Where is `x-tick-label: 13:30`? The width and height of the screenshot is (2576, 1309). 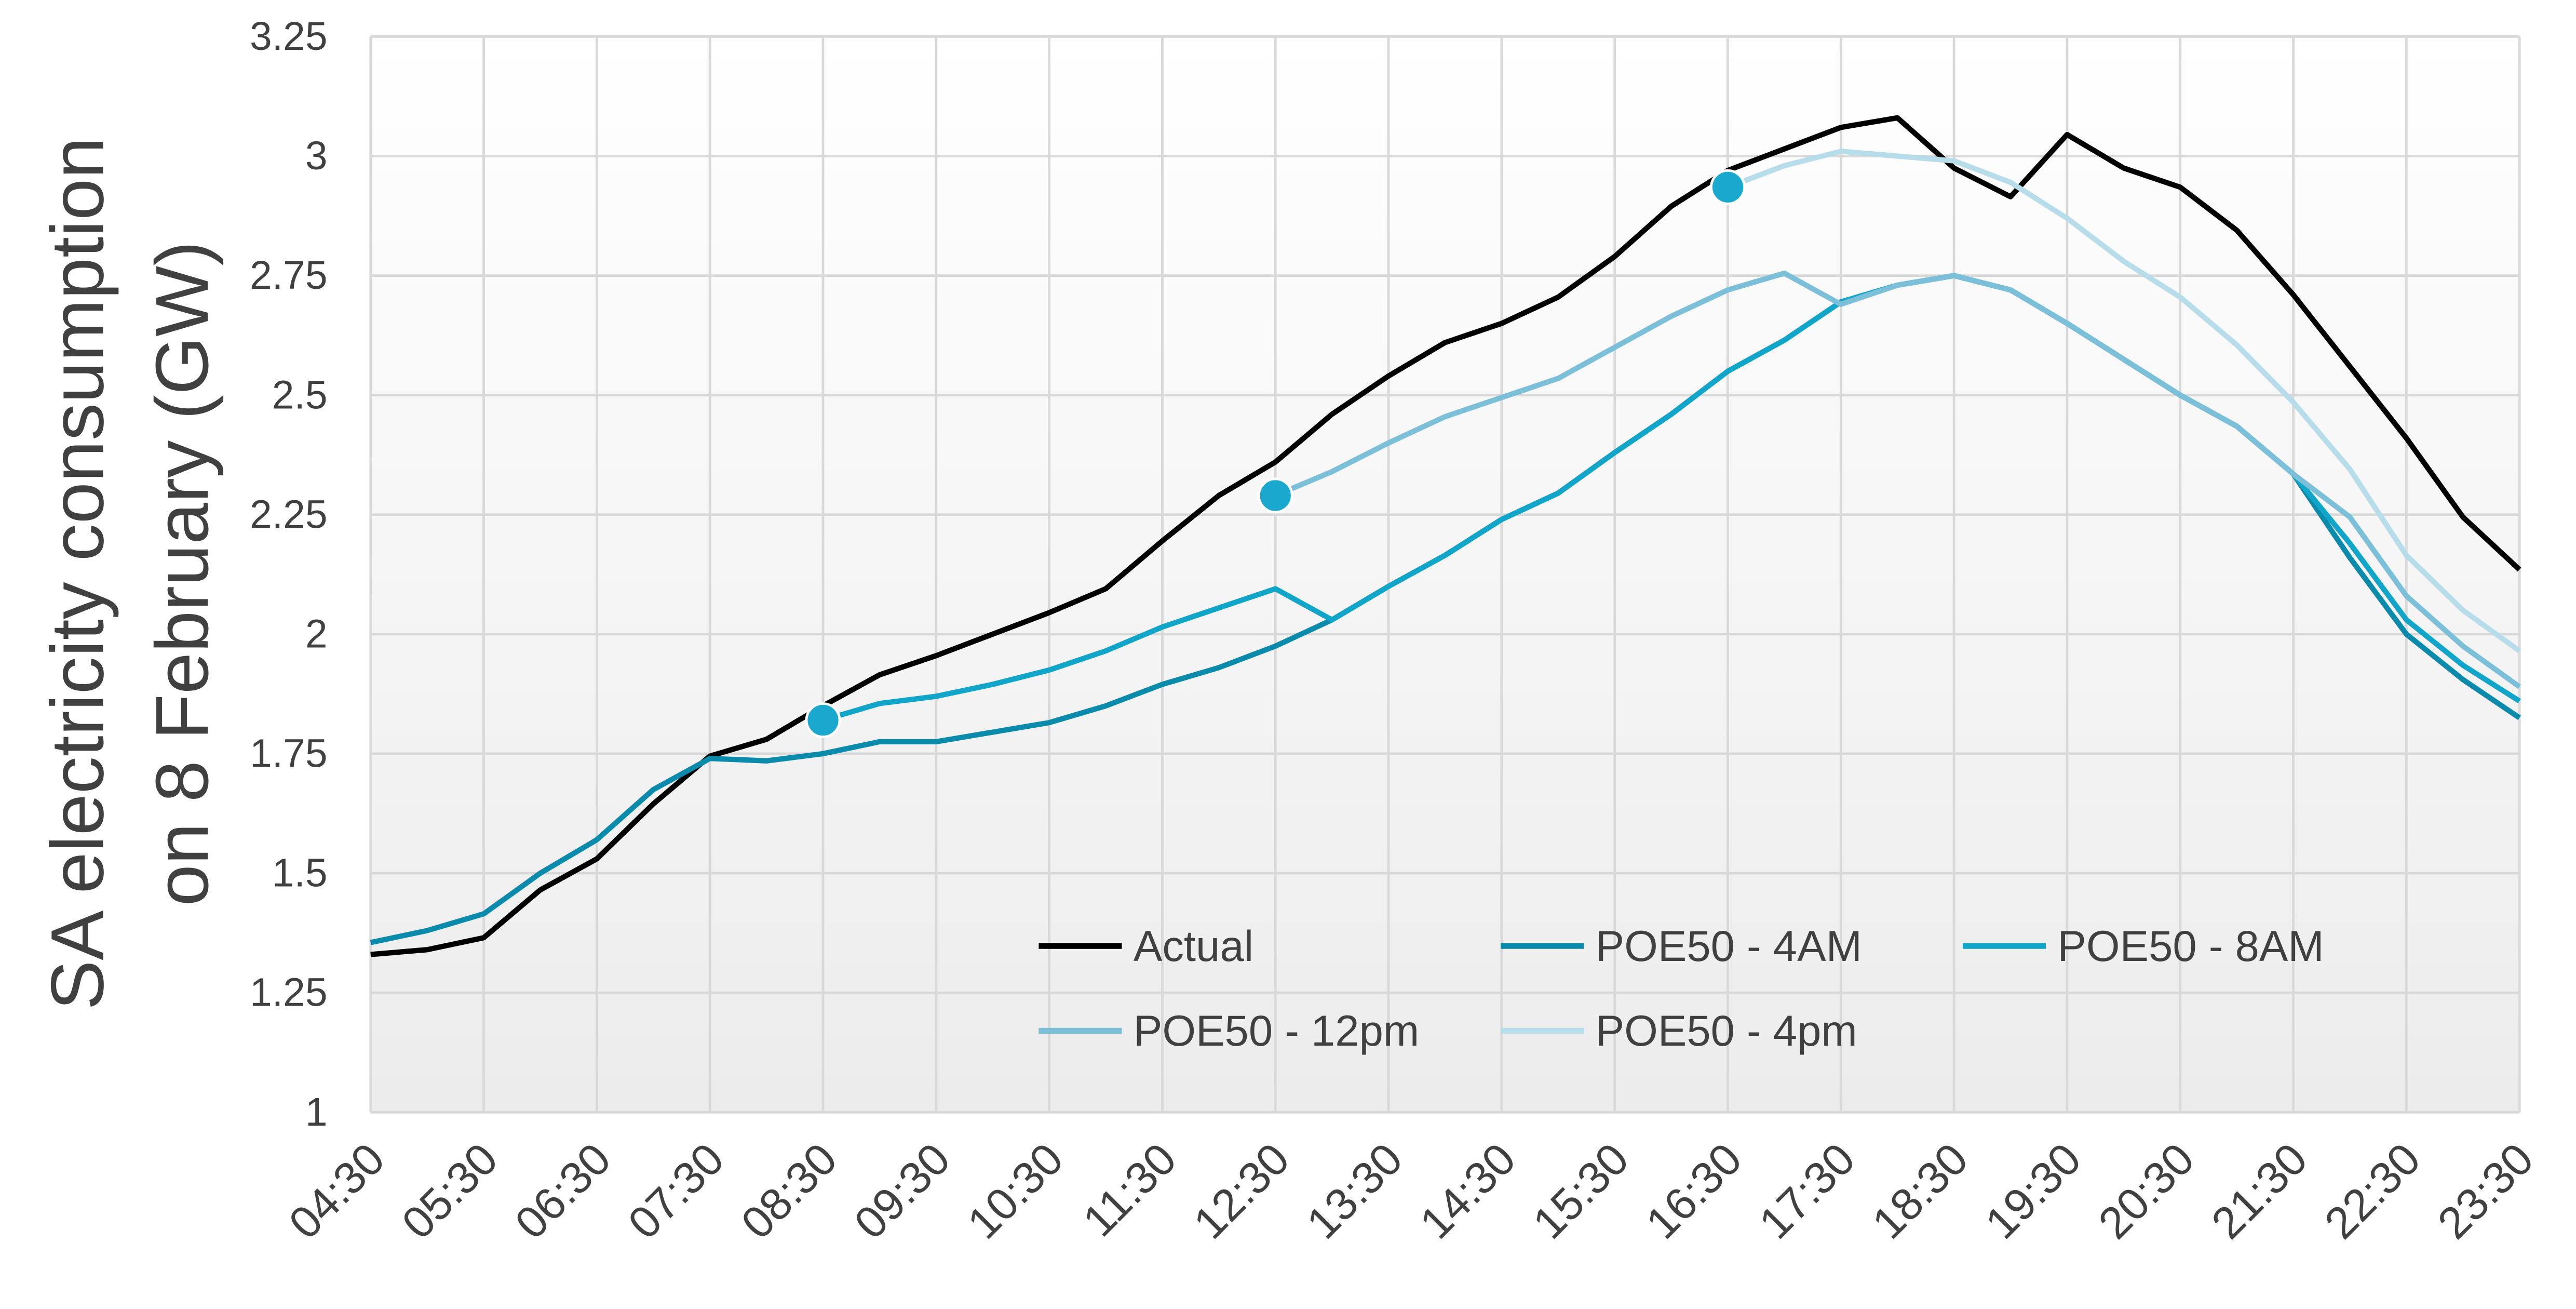 x-tick-label: 13:30 is located at coordinates (1355, 1191).